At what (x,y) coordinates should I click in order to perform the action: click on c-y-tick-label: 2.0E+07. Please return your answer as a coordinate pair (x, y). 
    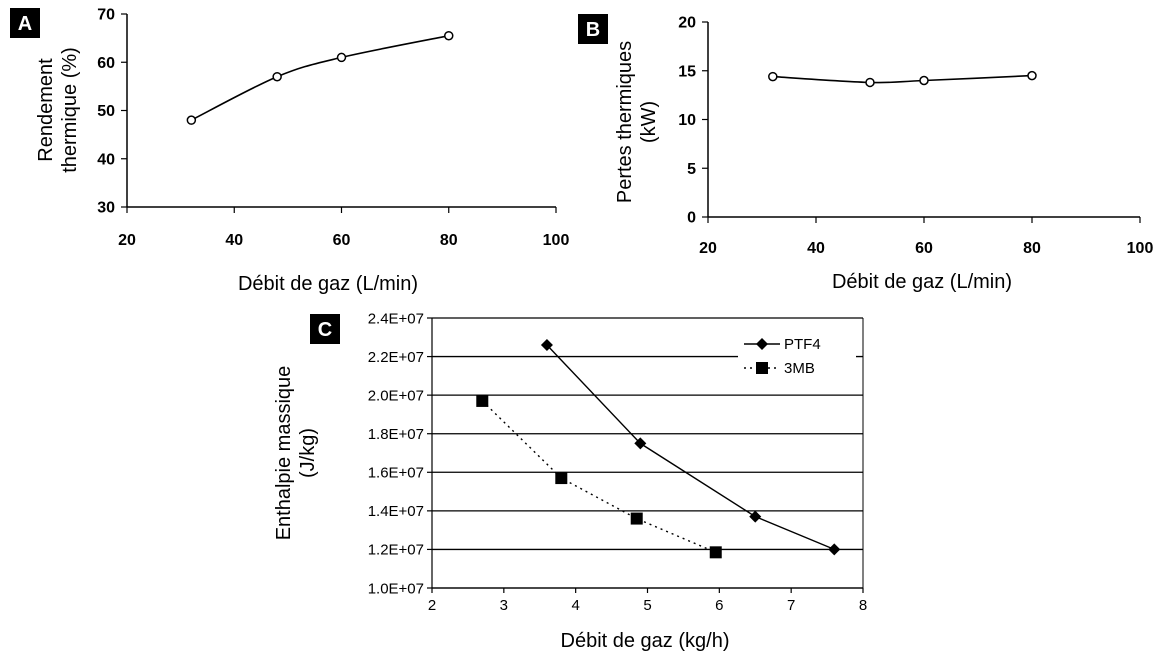
    Looking at the image, I should click on (396, 395).